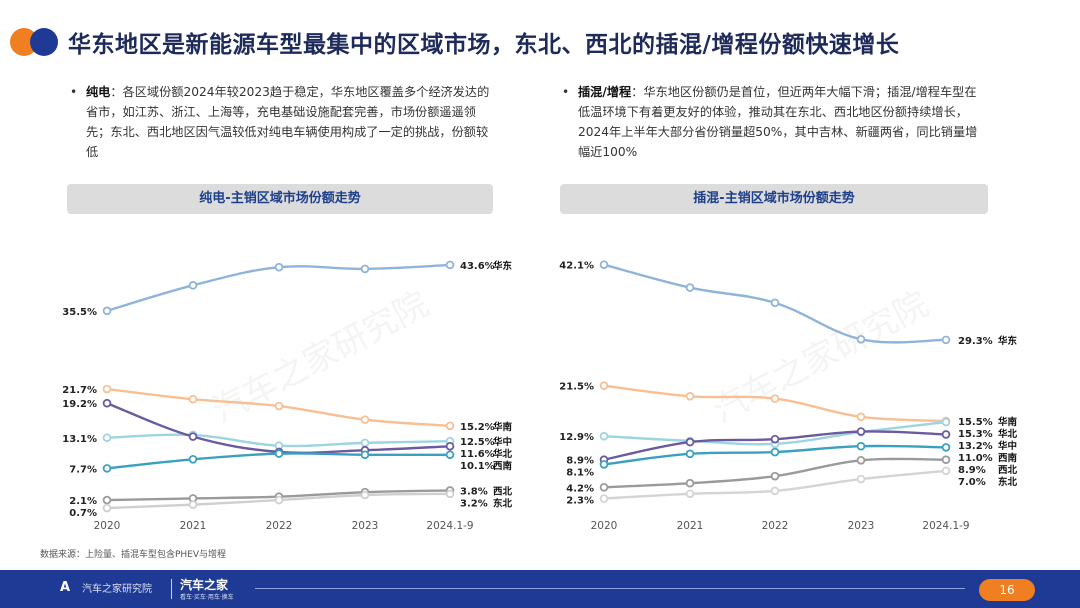  What do you see at coordinates (79, 312) in the screenshot?
I see `start-value-label: 35.5%` at bounding box center [79, 312].